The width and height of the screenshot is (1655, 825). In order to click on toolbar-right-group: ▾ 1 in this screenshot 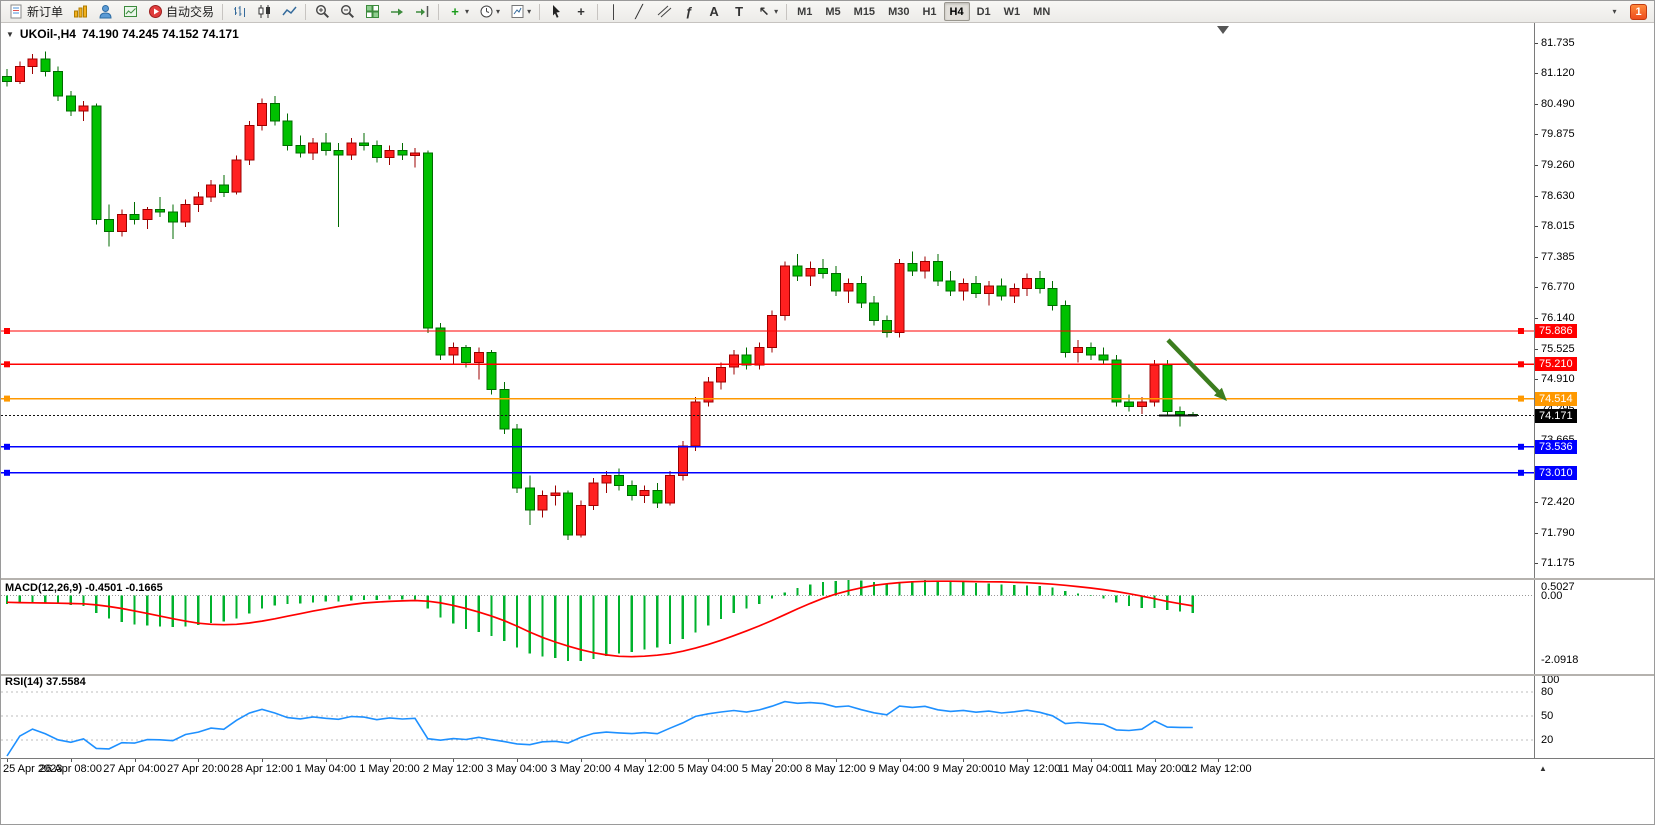, I will do `click(1627, 12)`.